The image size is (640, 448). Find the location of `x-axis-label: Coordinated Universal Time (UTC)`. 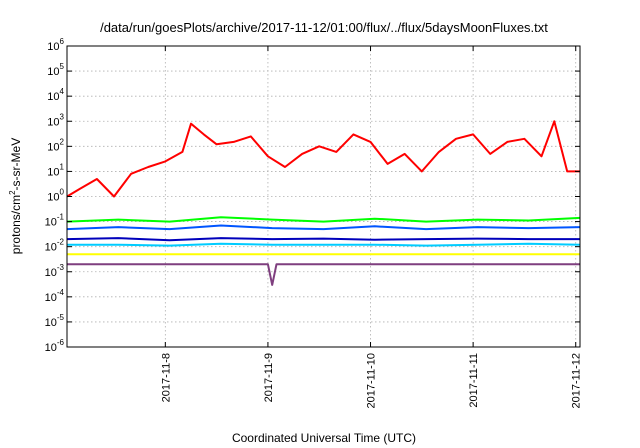

x-axis-label: Coordinated Universal Time (UTC) is located at coordinates (324, 438).